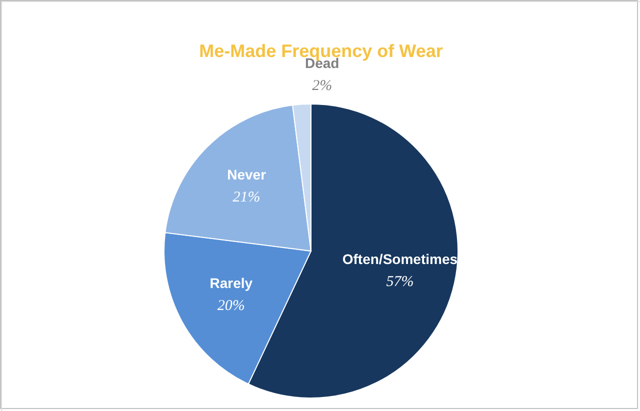 This screenshot has width=640, height=411. I want to click on slice-label: Rarely, so click(231, 282).